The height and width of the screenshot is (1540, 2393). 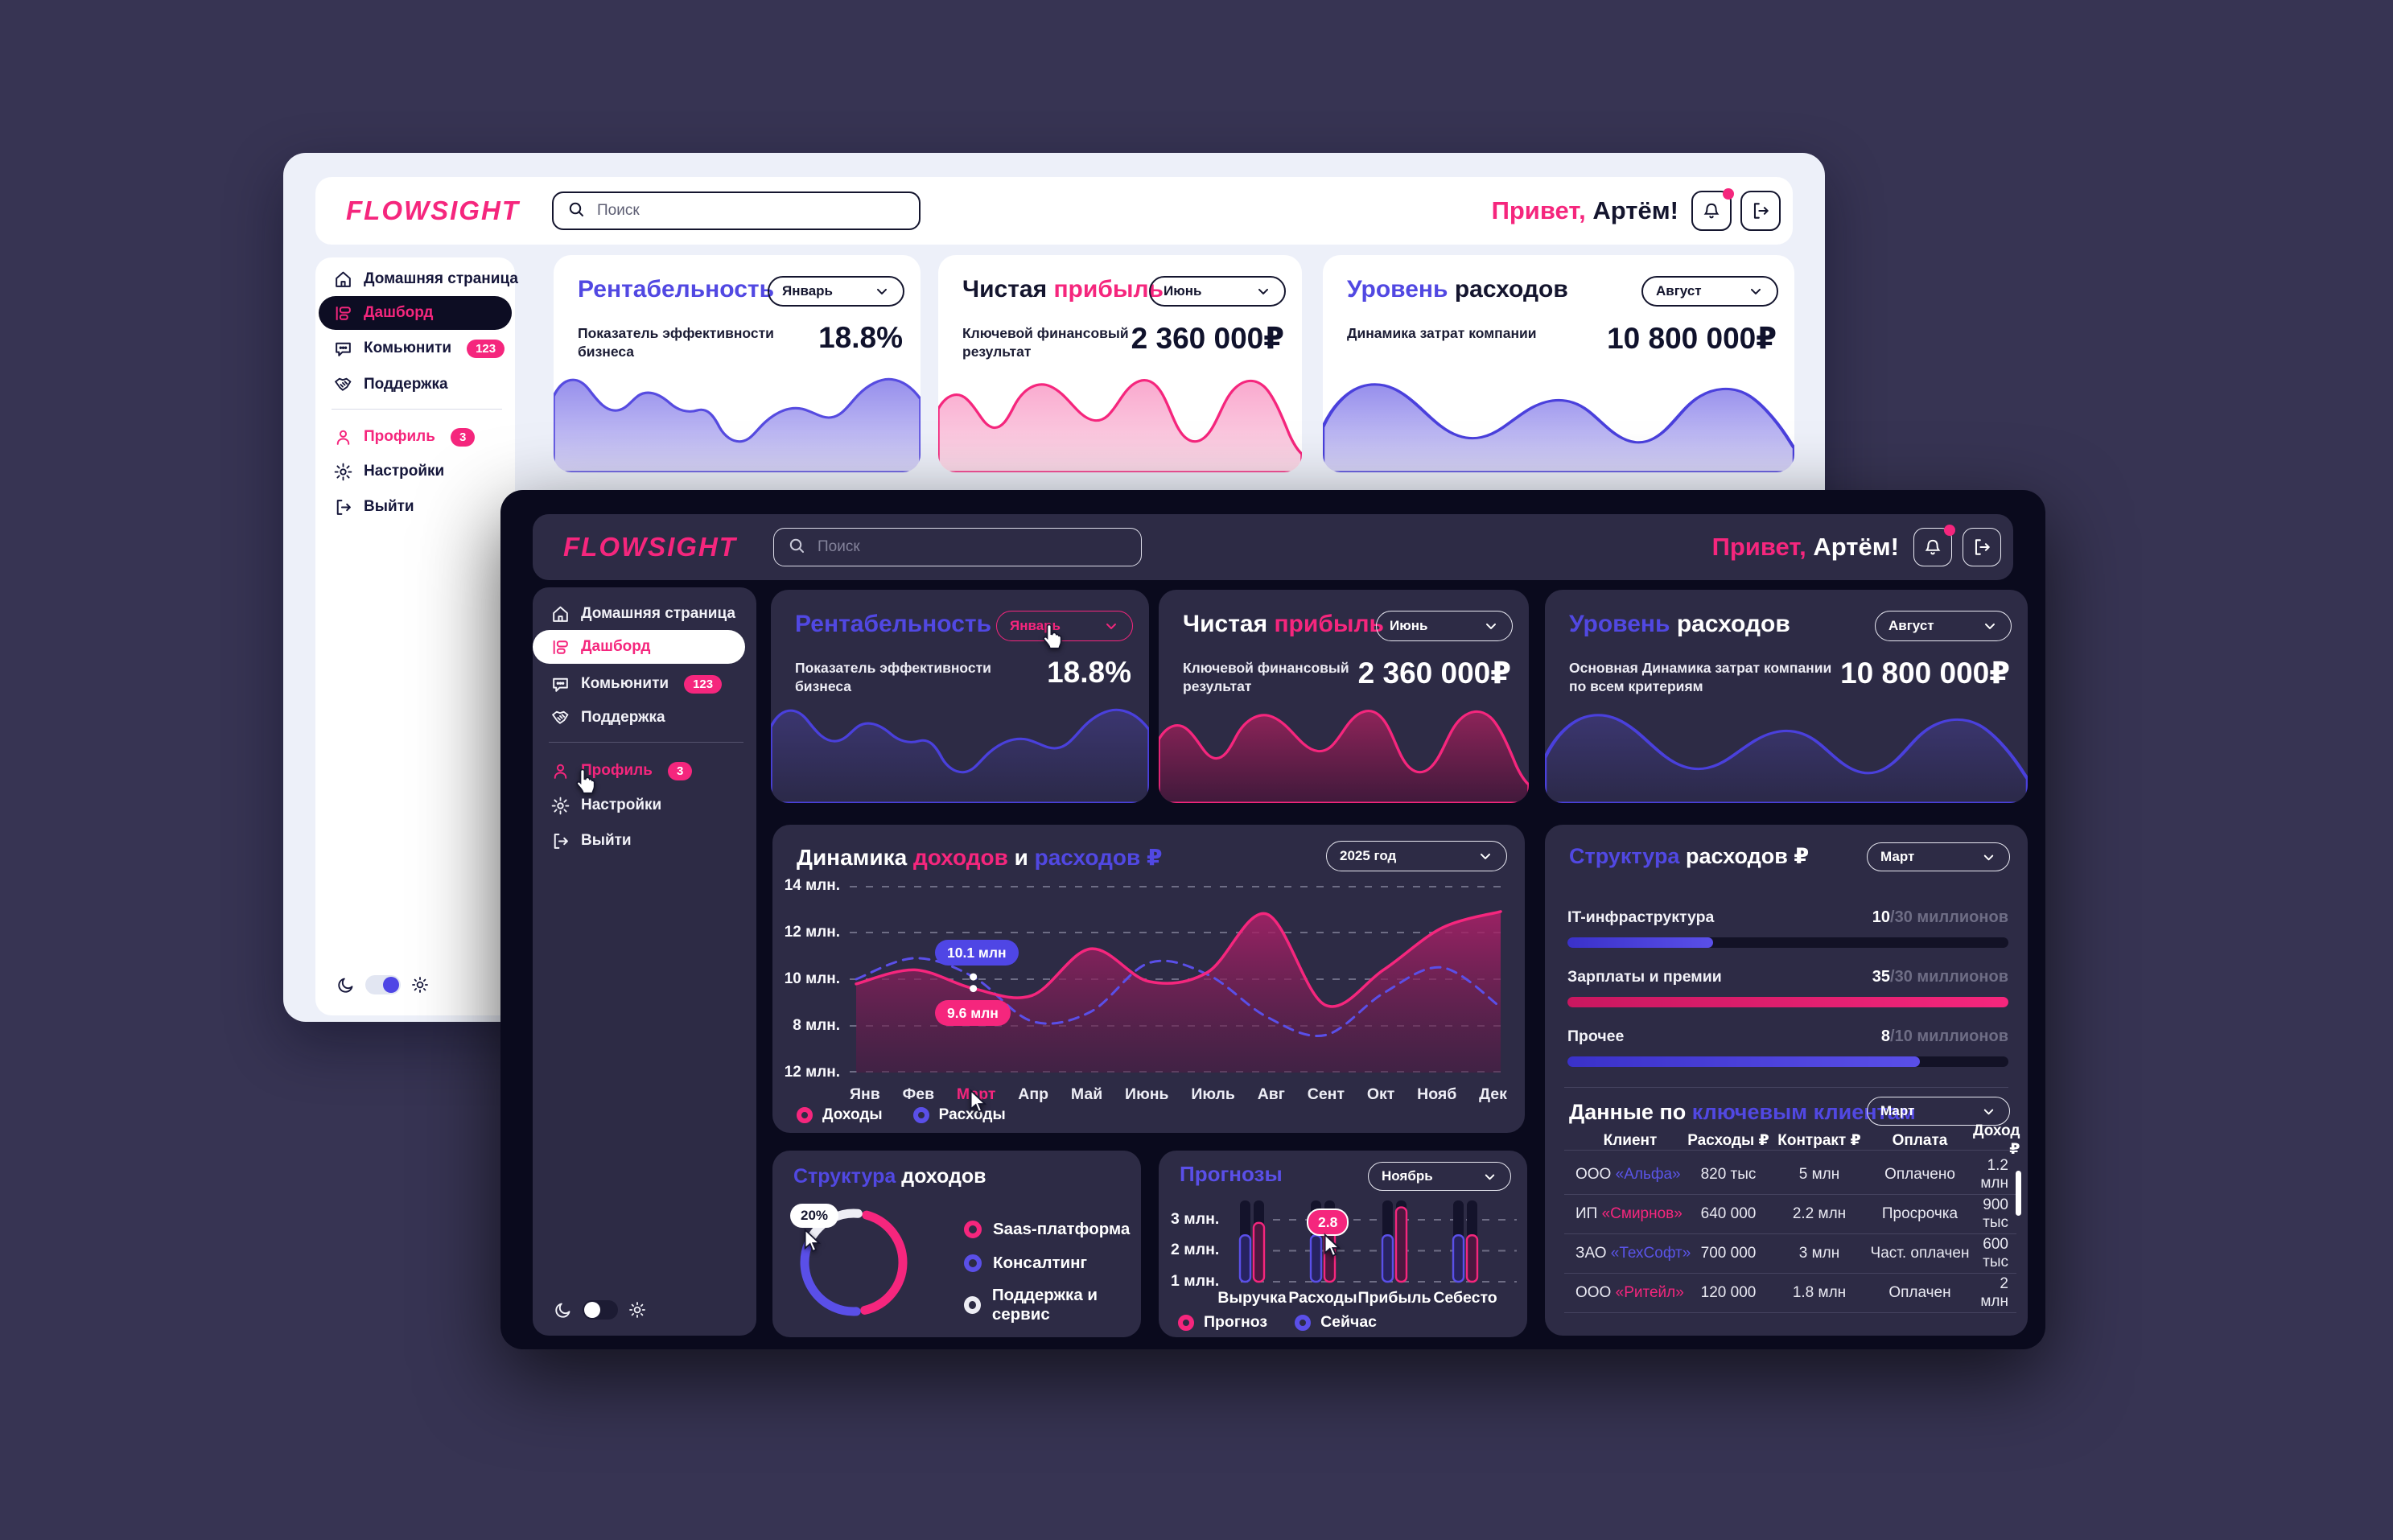 What do you see at coordinates (973, 1263) in the screenshot?
I see `consulting-legend-dot` at bounding box center [973, 1263].